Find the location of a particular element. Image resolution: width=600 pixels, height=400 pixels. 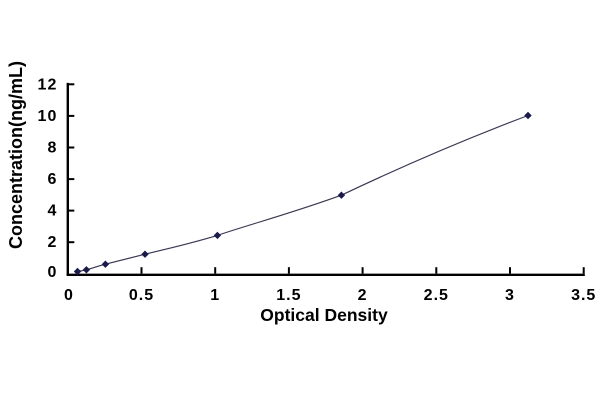

svg-text: 4 is located at coordinates (53, 211).